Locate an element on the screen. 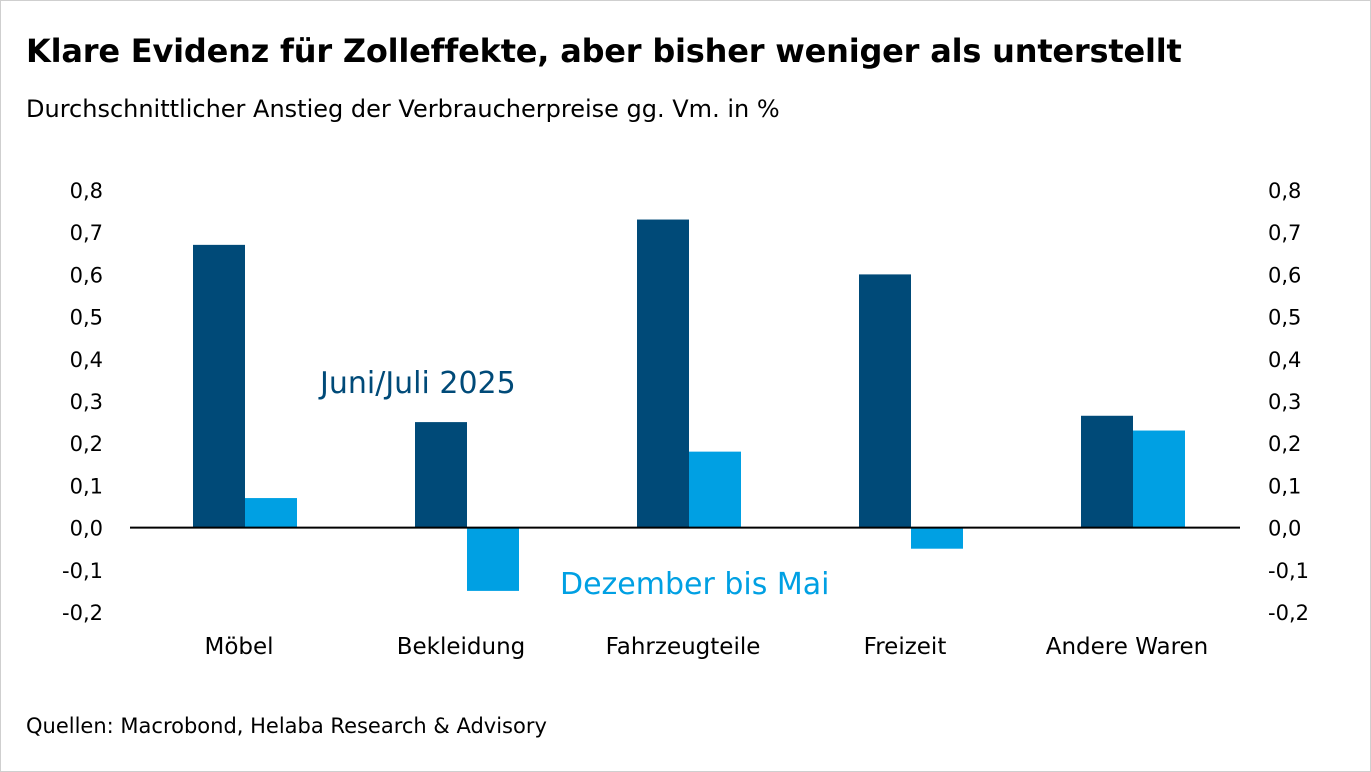  y-tick-right: 0,3 is located at coordinates (1284, 402).